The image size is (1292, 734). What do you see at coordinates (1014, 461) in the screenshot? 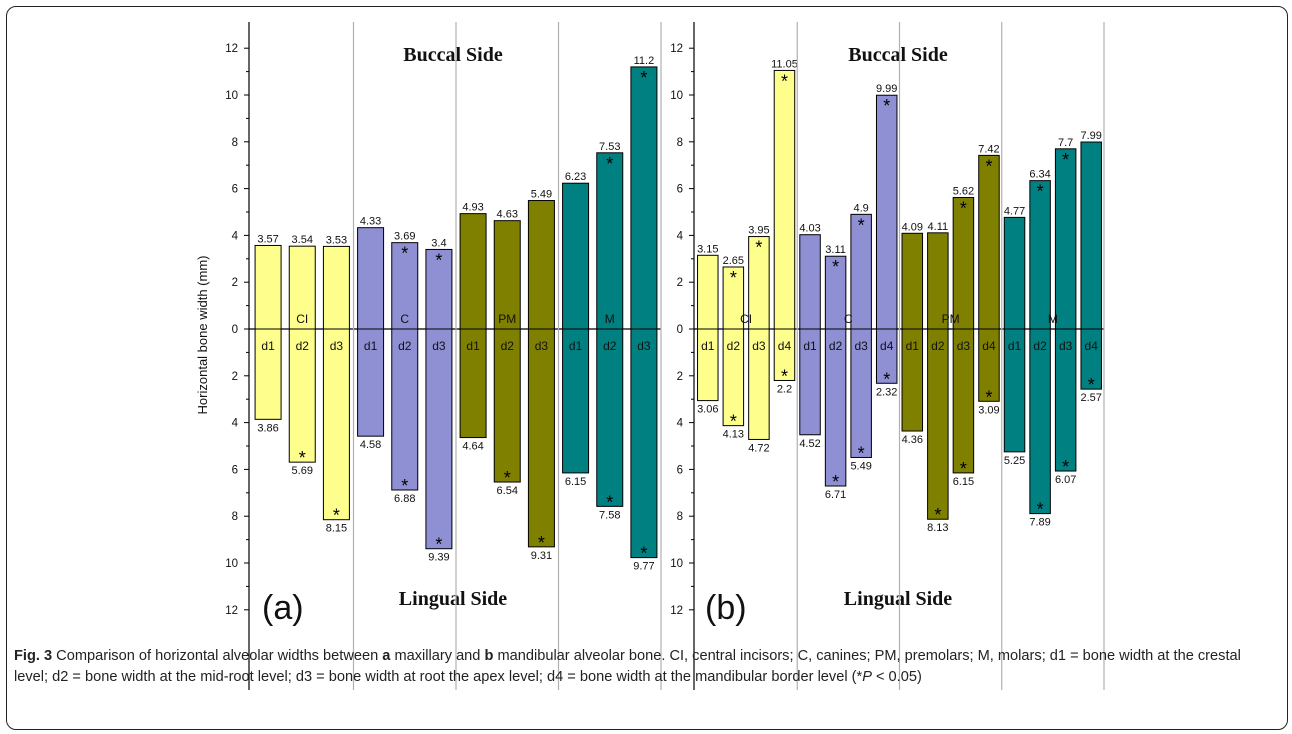
I see `value-label-lingual: 5.25` at bounding box center [1014, 461].